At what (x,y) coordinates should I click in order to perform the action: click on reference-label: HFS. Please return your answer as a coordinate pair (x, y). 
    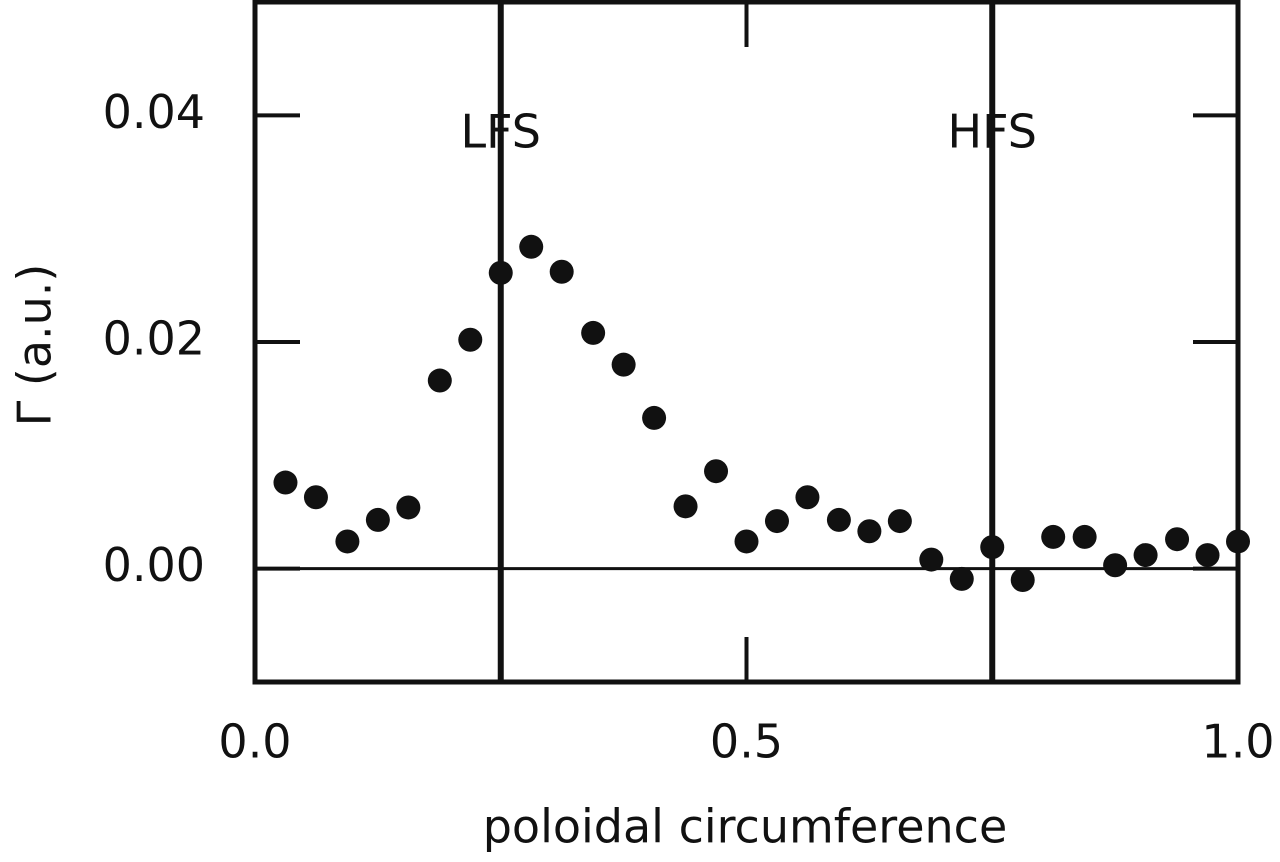
    Looking at the image, I should click on (992, 132).